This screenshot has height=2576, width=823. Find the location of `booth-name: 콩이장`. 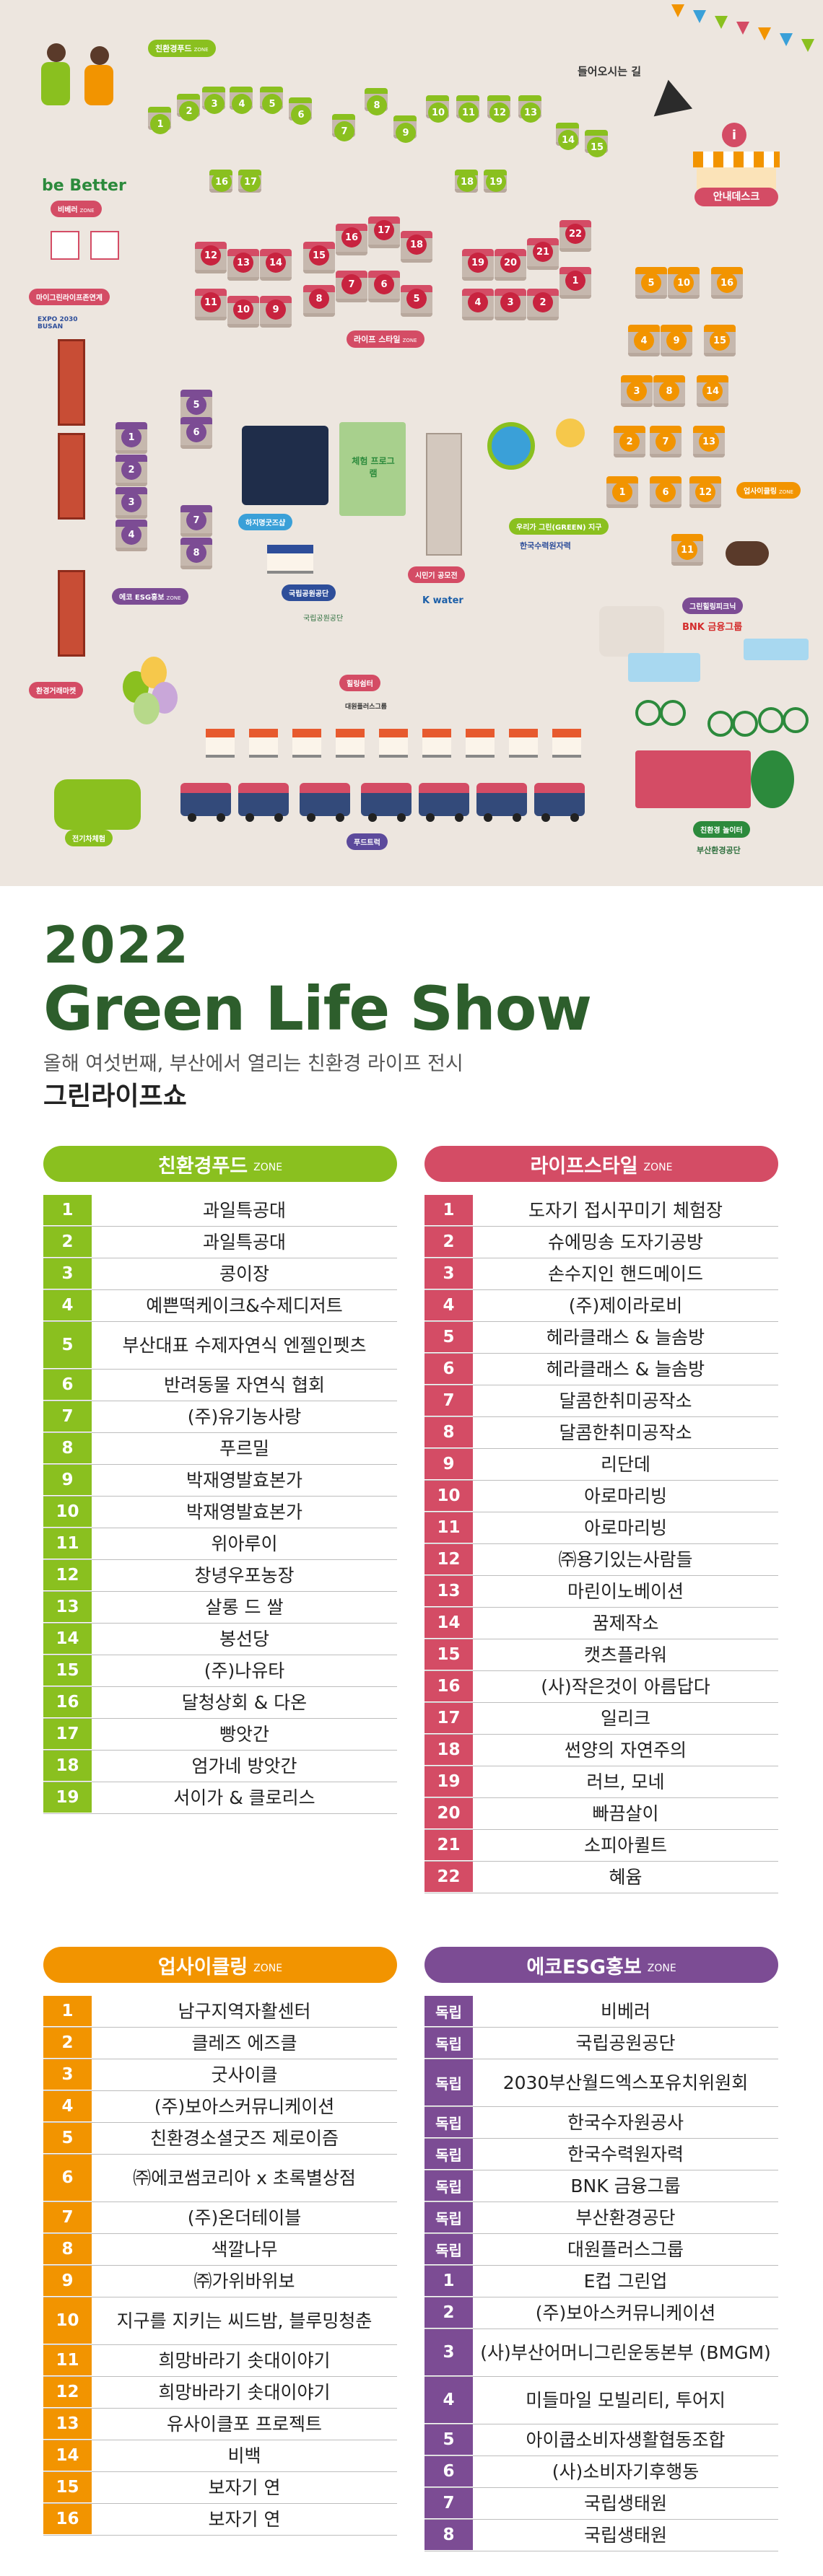

booth-name: 콩이장 is located at coordinates (244, 1273).